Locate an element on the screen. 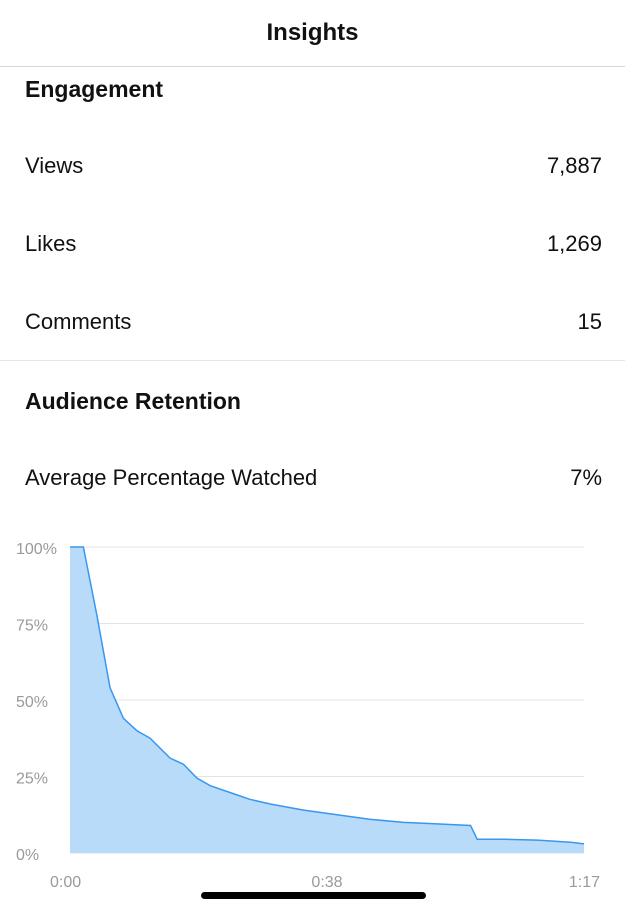 The height and width of the screenshot is (910, 625). likes-value: 1,269 is located at coordinates (574, 243).